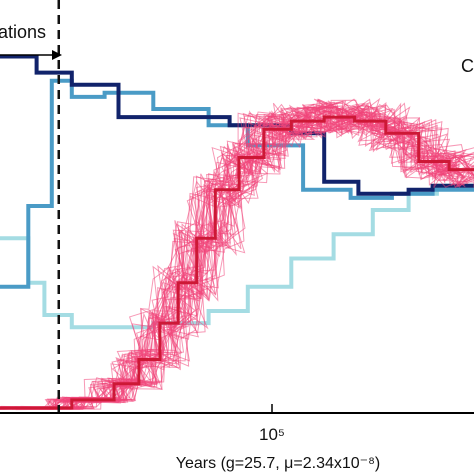 The image size is (474, 474). Describe the element at coordinates (278, 463) in the screenshot. I see `x-axis-label: Years (g=25.7, μ=2.34x10⁻⁸)` at that location.